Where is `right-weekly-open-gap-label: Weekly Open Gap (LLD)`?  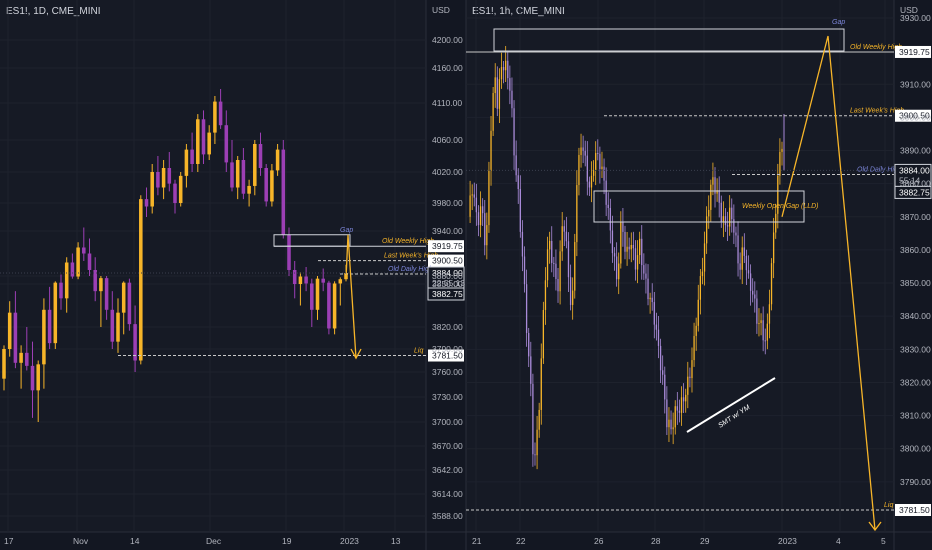 right-weekly-open-gap-label: Weekly Open Gap (LLD) is located at coordinates (780, 206).